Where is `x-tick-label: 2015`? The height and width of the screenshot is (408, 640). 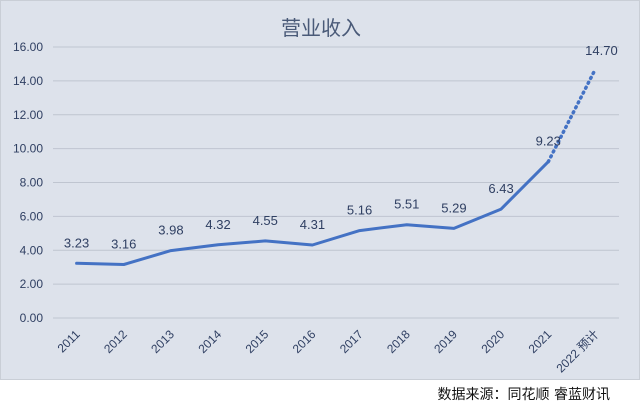 x-tick-label: 2015 is located at coordinates (257, 341).